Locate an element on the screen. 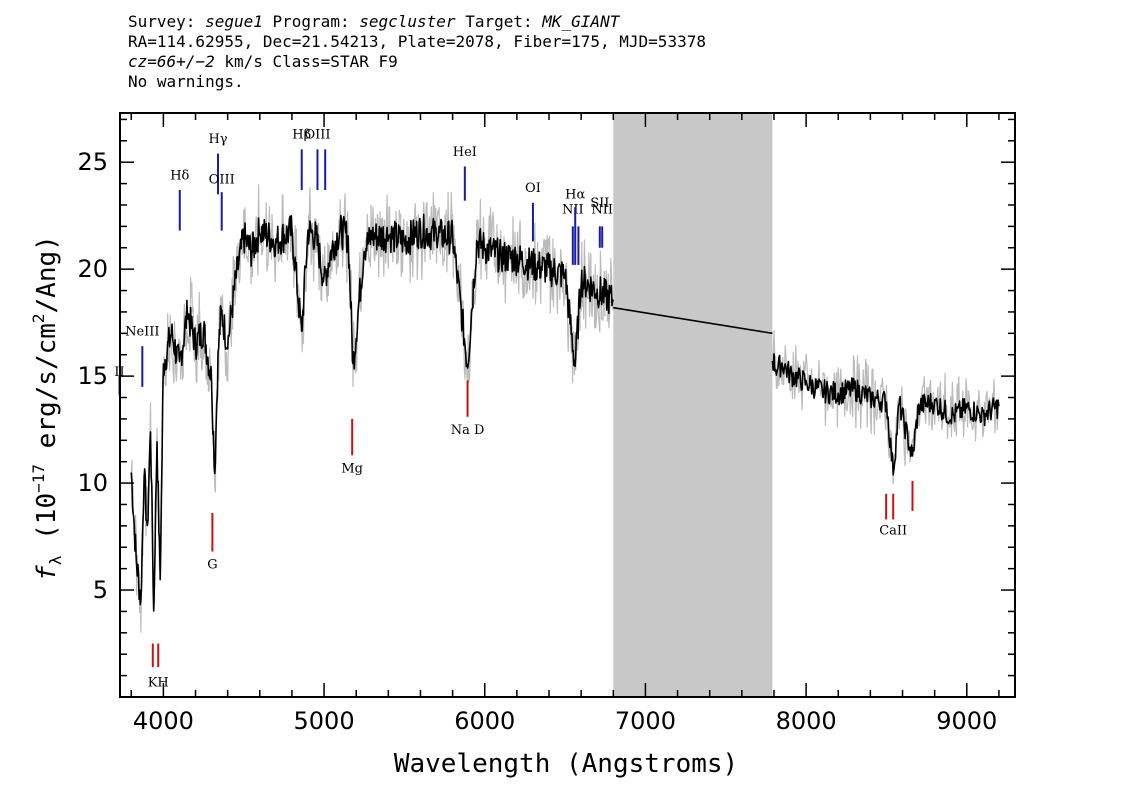  emission-line-label: OI is located at coordinates (533, 188).